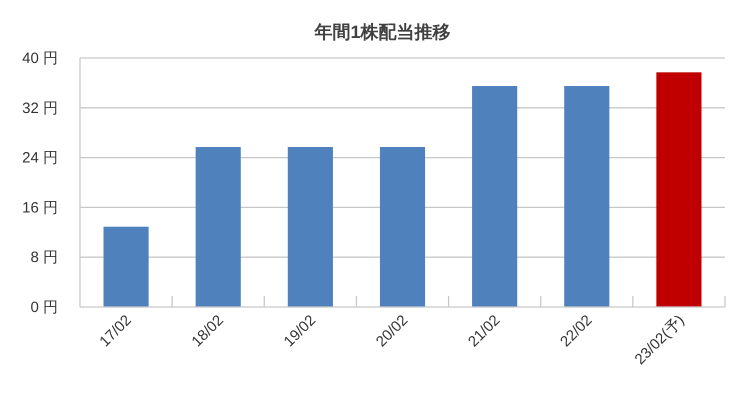 Image resolution: width=733 pixels, height=394 pixels. Describe the element at coordinates (40, 158) in the screenshot. I see `y-tick-label: 24 円` at that location.